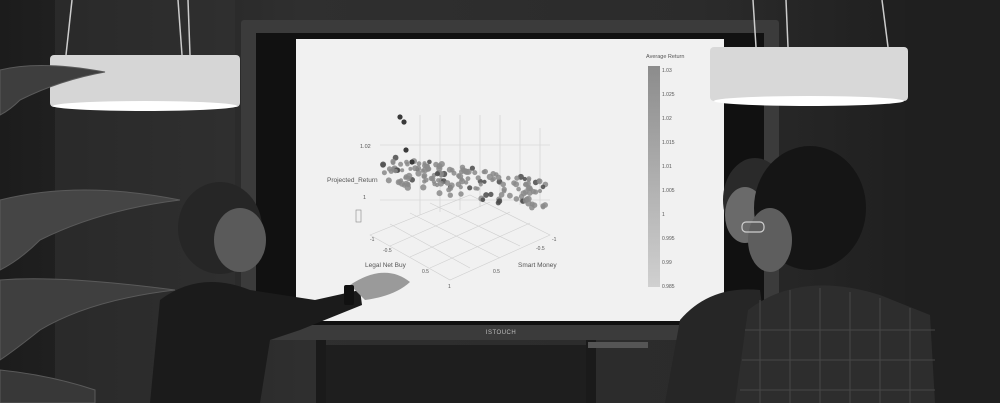 Image resolution: width=1000 pixels, height=403 pixels. I want to click on plot-points, so click(464, 162).